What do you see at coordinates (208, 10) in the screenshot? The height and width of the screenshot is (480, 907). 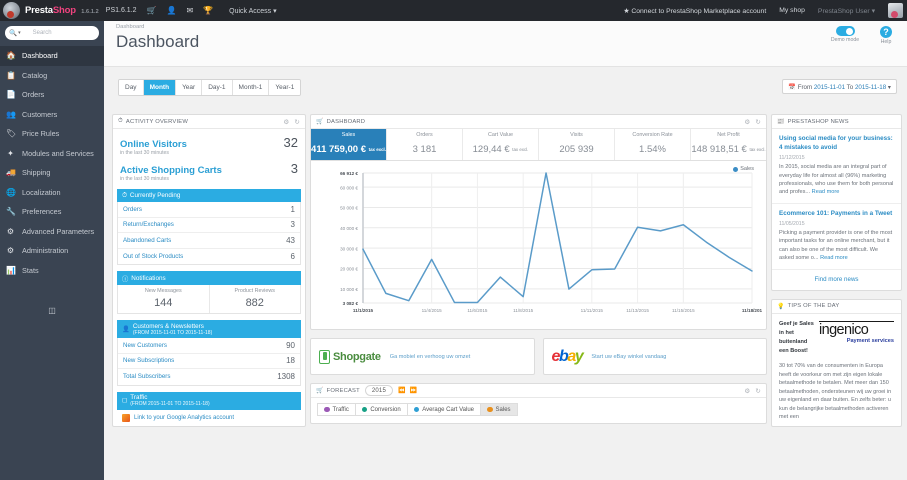 I see `trophy-icon: 🏆` at bounding box center [208, 10].